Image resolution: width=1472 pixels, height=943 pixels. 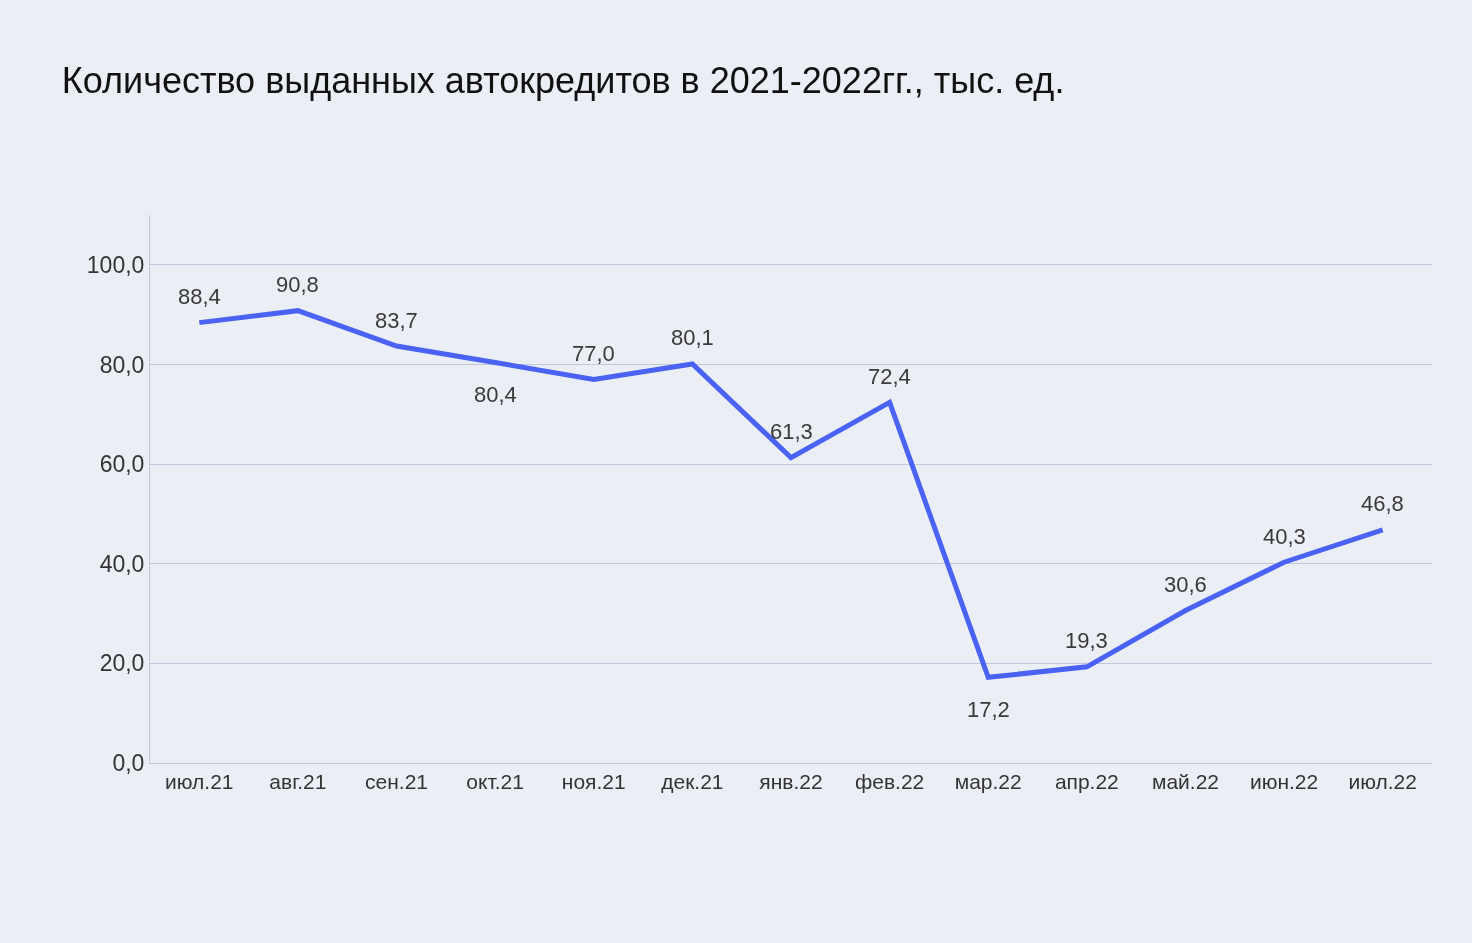 What do you see at coordinates (1382, 782) in the screenshot?
I see `x-tick-label: июл.22` at bounding box center [1382, 782].